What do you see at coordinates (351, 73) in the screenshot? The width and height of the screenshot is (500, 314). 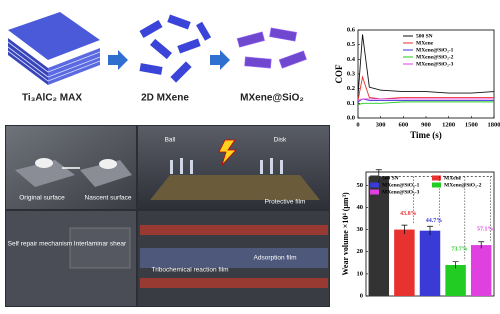 I see `y-tick-label: 0.3` at bounding box center [351, 73].